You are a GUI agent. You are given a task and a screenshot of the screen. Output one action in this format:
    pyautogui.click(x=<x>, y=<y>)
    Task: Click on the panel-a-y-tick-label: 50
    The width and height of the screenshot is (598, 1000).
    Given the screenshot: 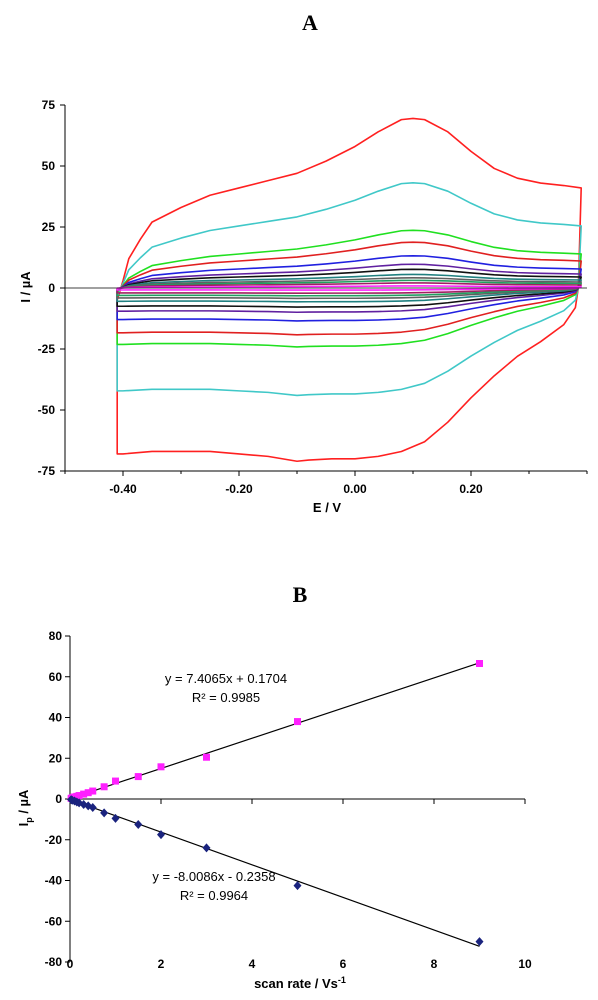 What is the action you would take?
    pyautogui.click(x=49, y=166)
    